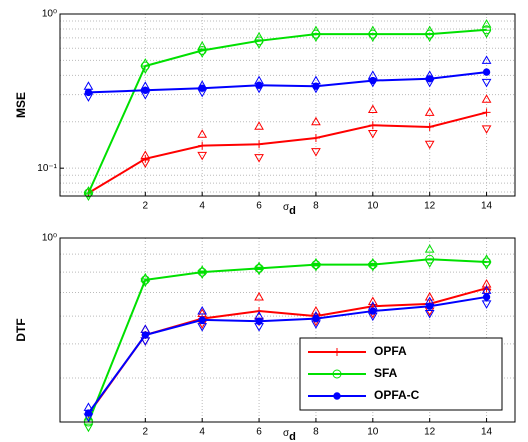  What do you see at coordinates (21, 329) in the screenshot?
I see `y-axis-label: DTF` at bounding box center [21, 329].